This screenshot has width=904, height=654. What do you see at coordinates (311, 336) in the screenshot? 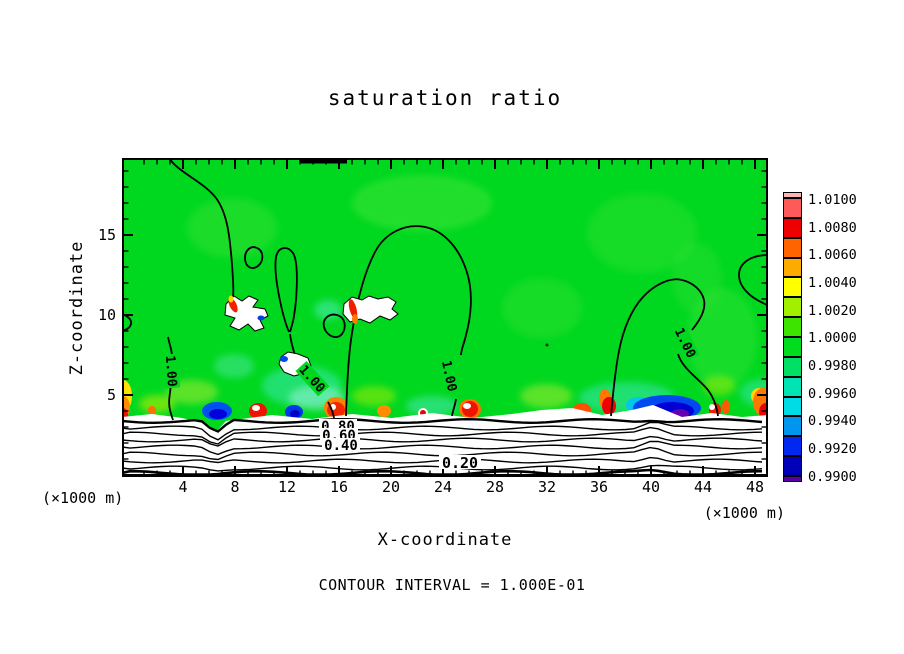
I see `white-pockets` at bounding box center [311, 336].